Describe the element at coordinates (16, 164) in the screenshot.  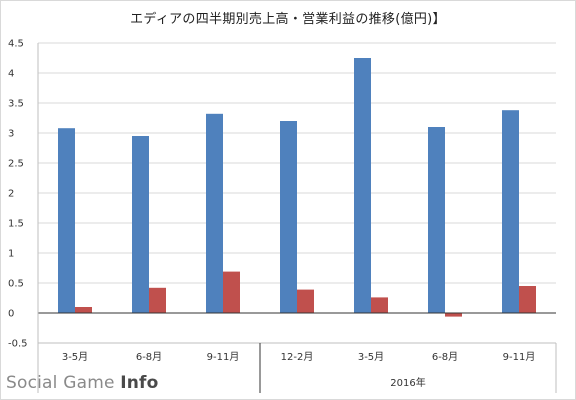
I see `y-tick-label: 2.5` at that location.